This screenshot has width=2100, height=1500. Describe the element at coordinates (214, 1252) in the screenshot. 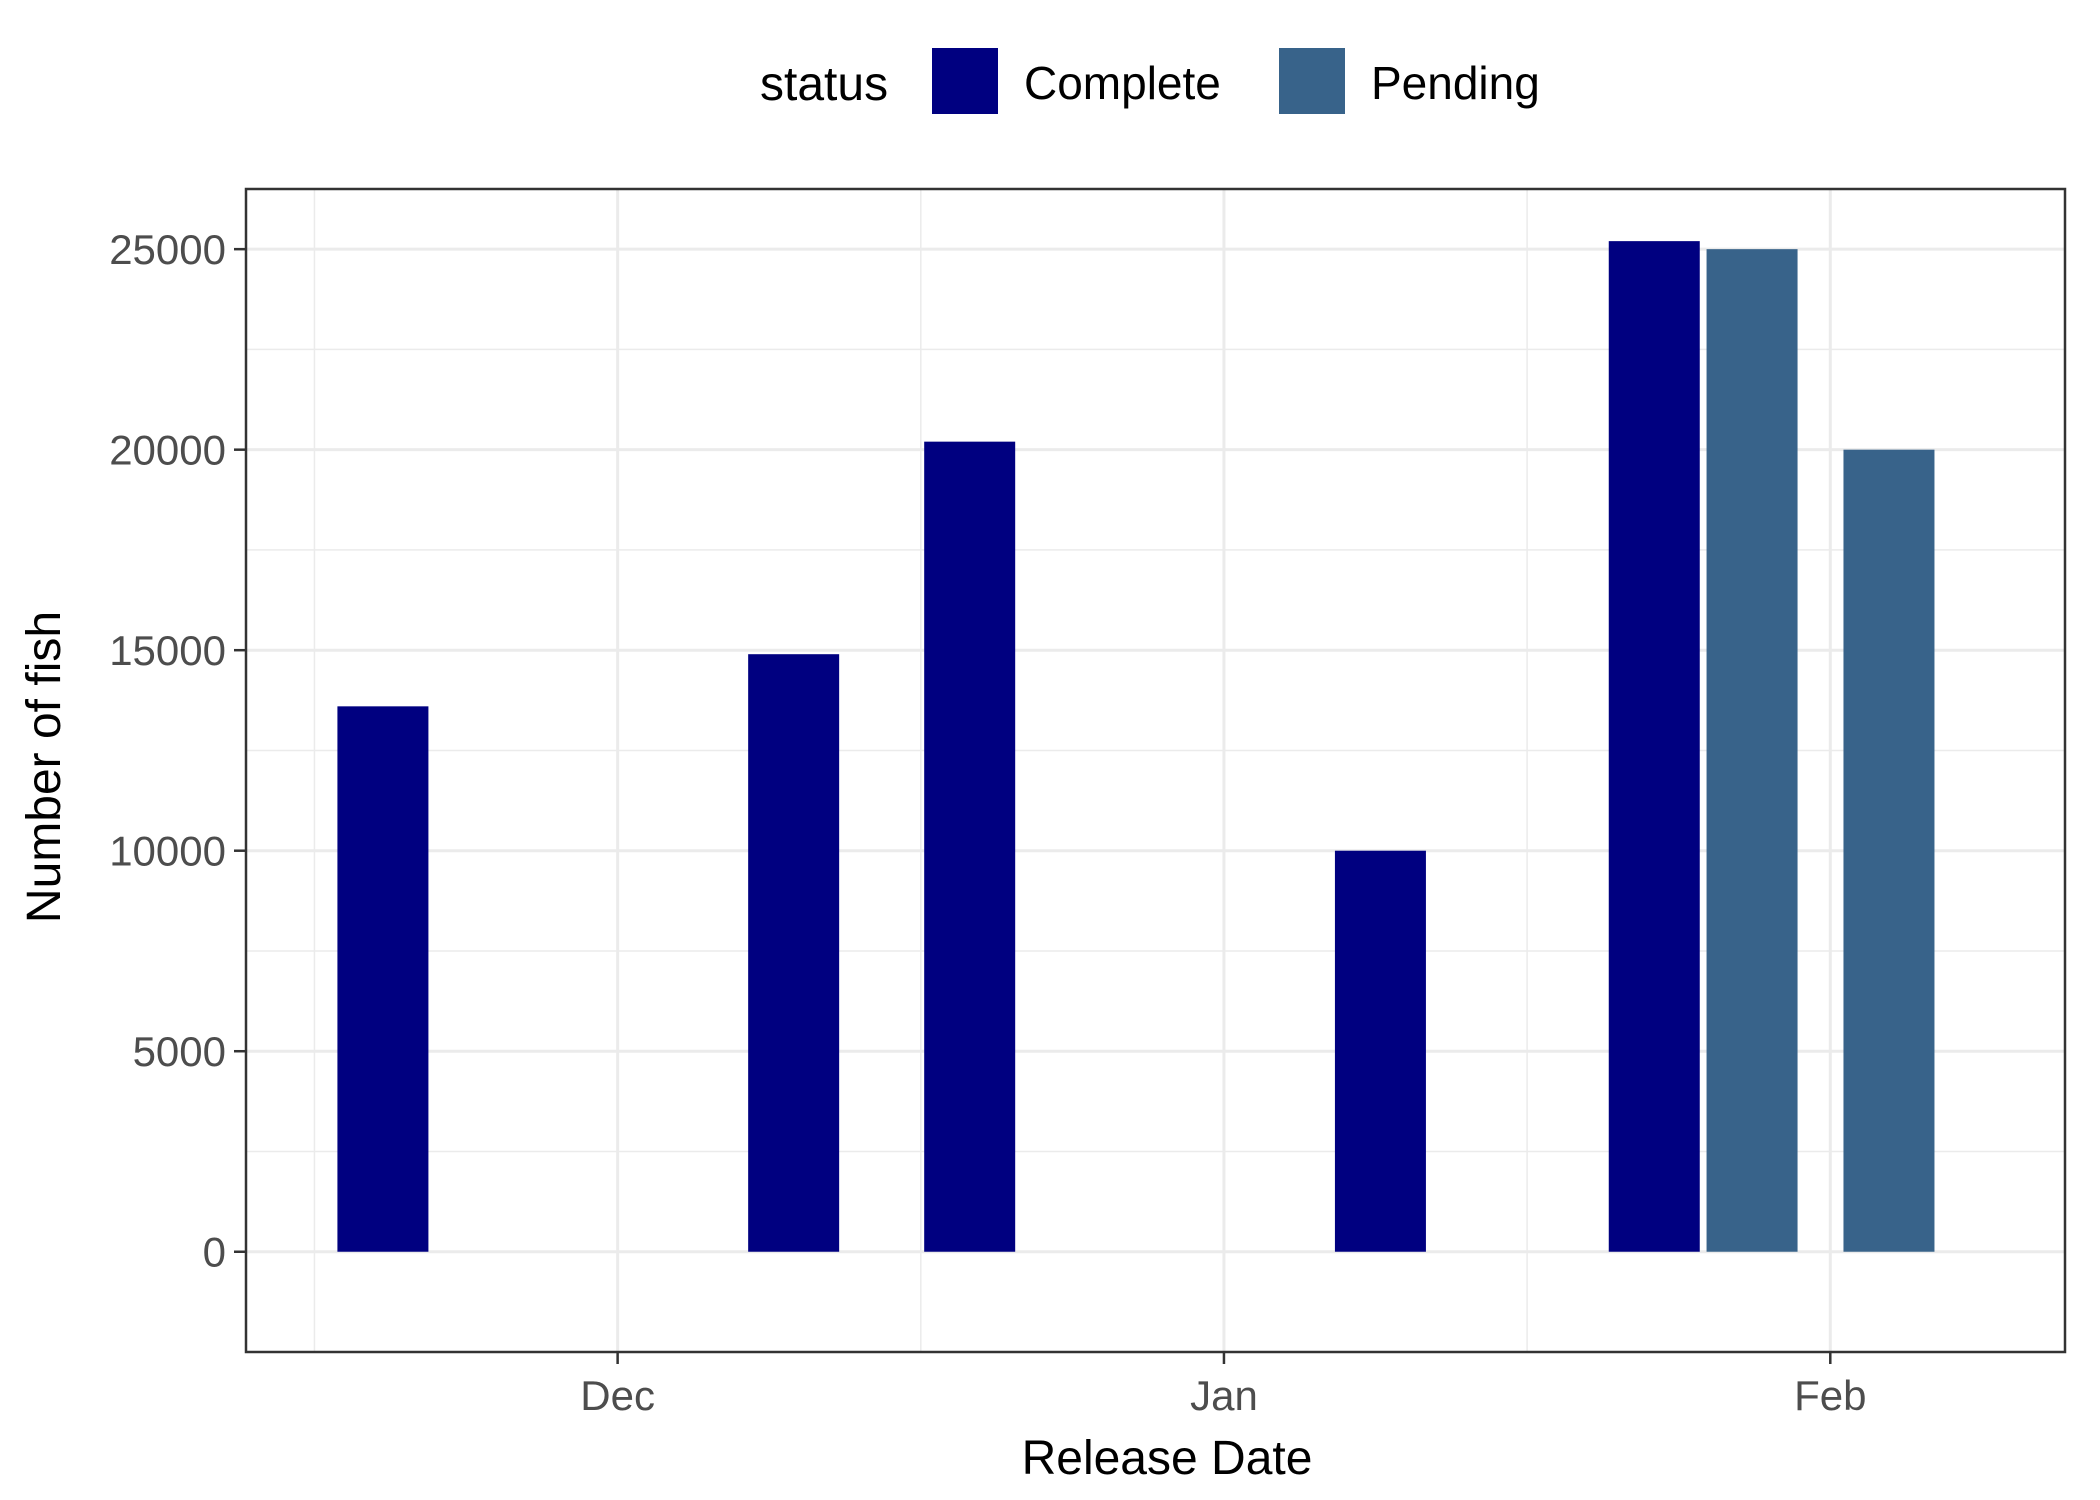

I see `y-tick-label: 0` at that location.